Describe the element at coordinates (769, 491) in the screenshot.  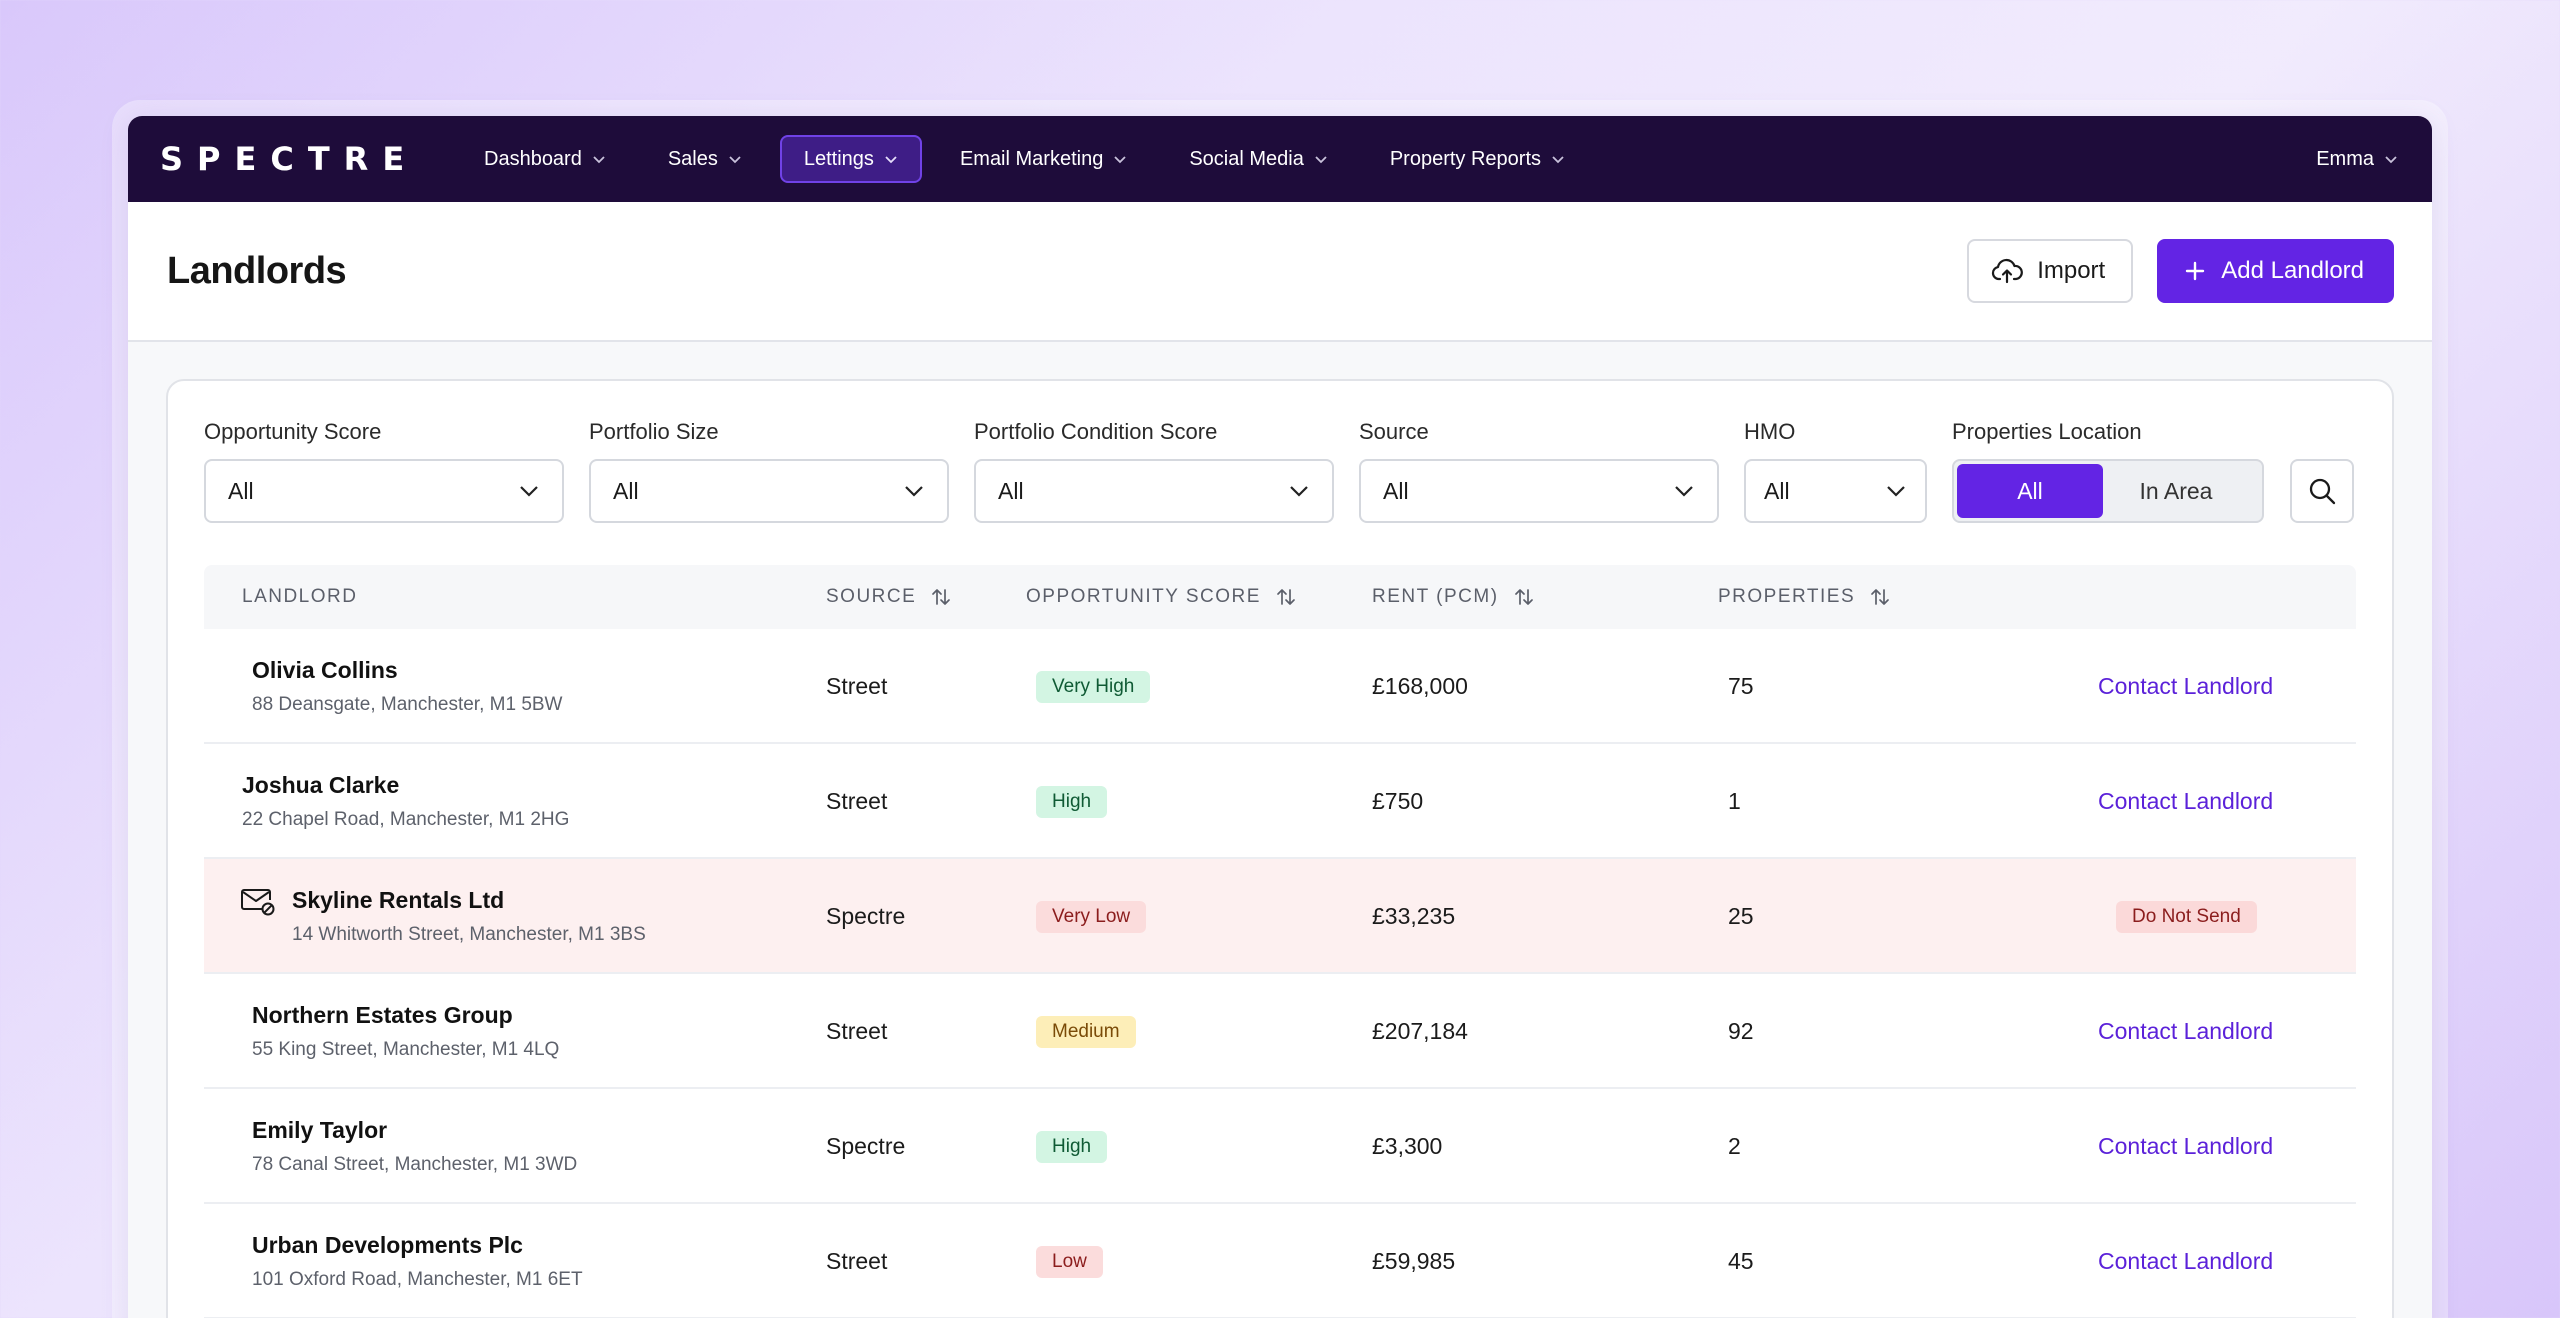
I see `portfolio-size-select: All` at that location.